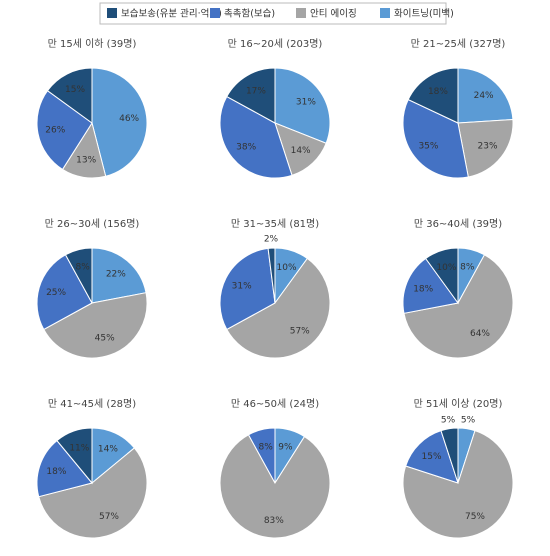 This screenshot has height=556, width=550. What do you see at coordinates (92, 43) in the screenshot?
I see `chart-title: 만 15세 이하 (39명)` at bounding box center [92, 43].